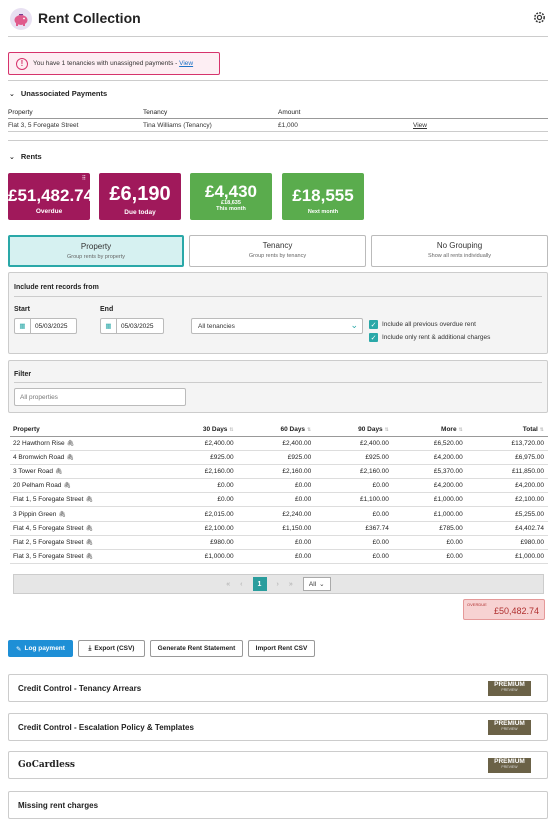 Image resolution: width=558 pixels, height=827 pixels. I want to click on group-title: No Grouping, so click(459, 245).